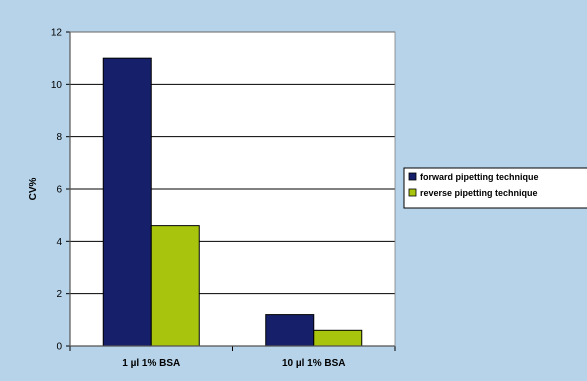 The image size is (587, 381). I want to click on legend-box, so click(495, 188).